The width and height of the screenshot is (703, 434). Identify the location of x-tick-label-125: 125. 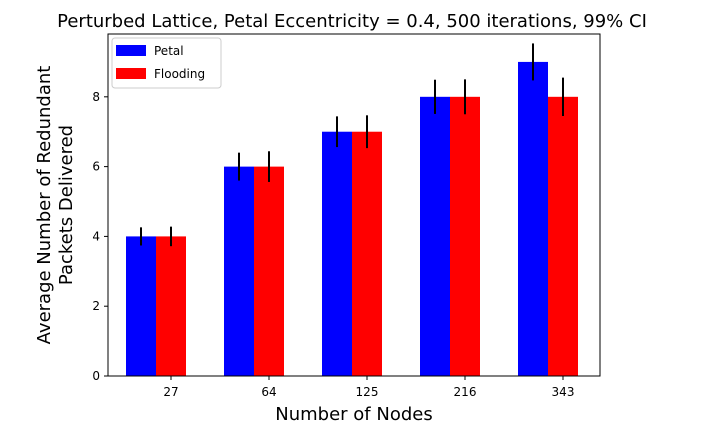
(367, 392).